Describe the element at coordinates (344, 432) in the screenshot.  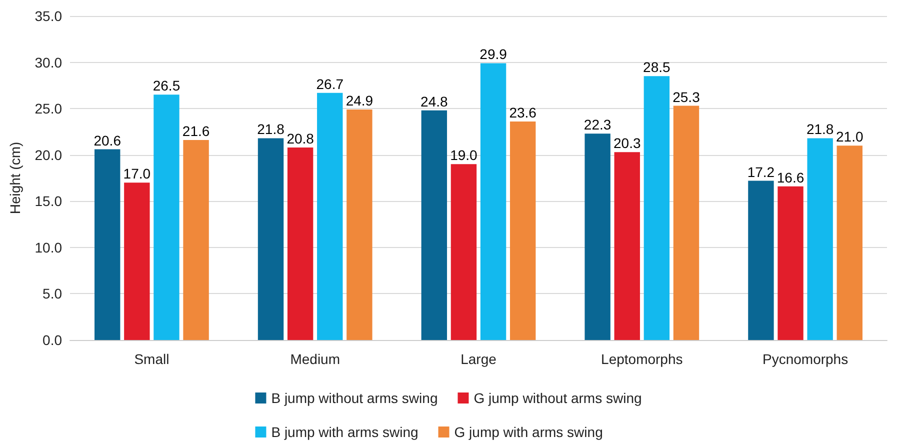
I see `legend-label: B jump with arms swing` at that location.